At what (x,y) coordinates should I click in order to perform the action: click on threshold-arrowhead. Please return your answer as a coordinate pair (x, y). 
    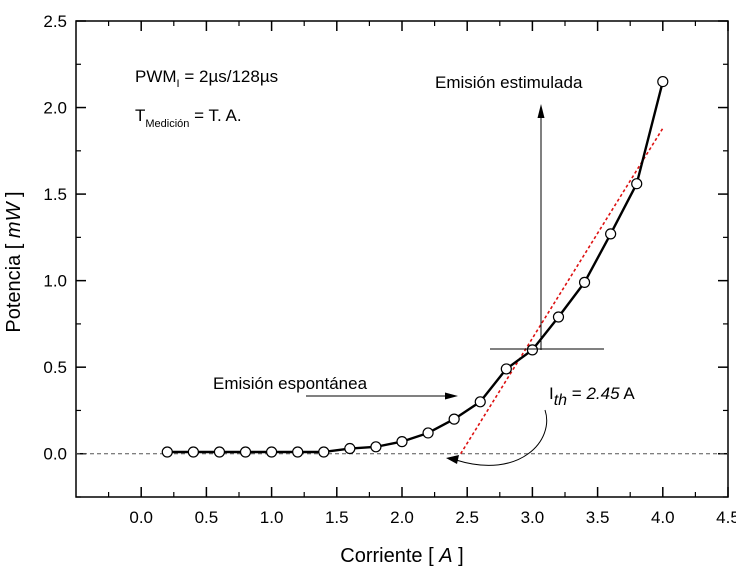
    Looking at the image, I should click on (452, 459).